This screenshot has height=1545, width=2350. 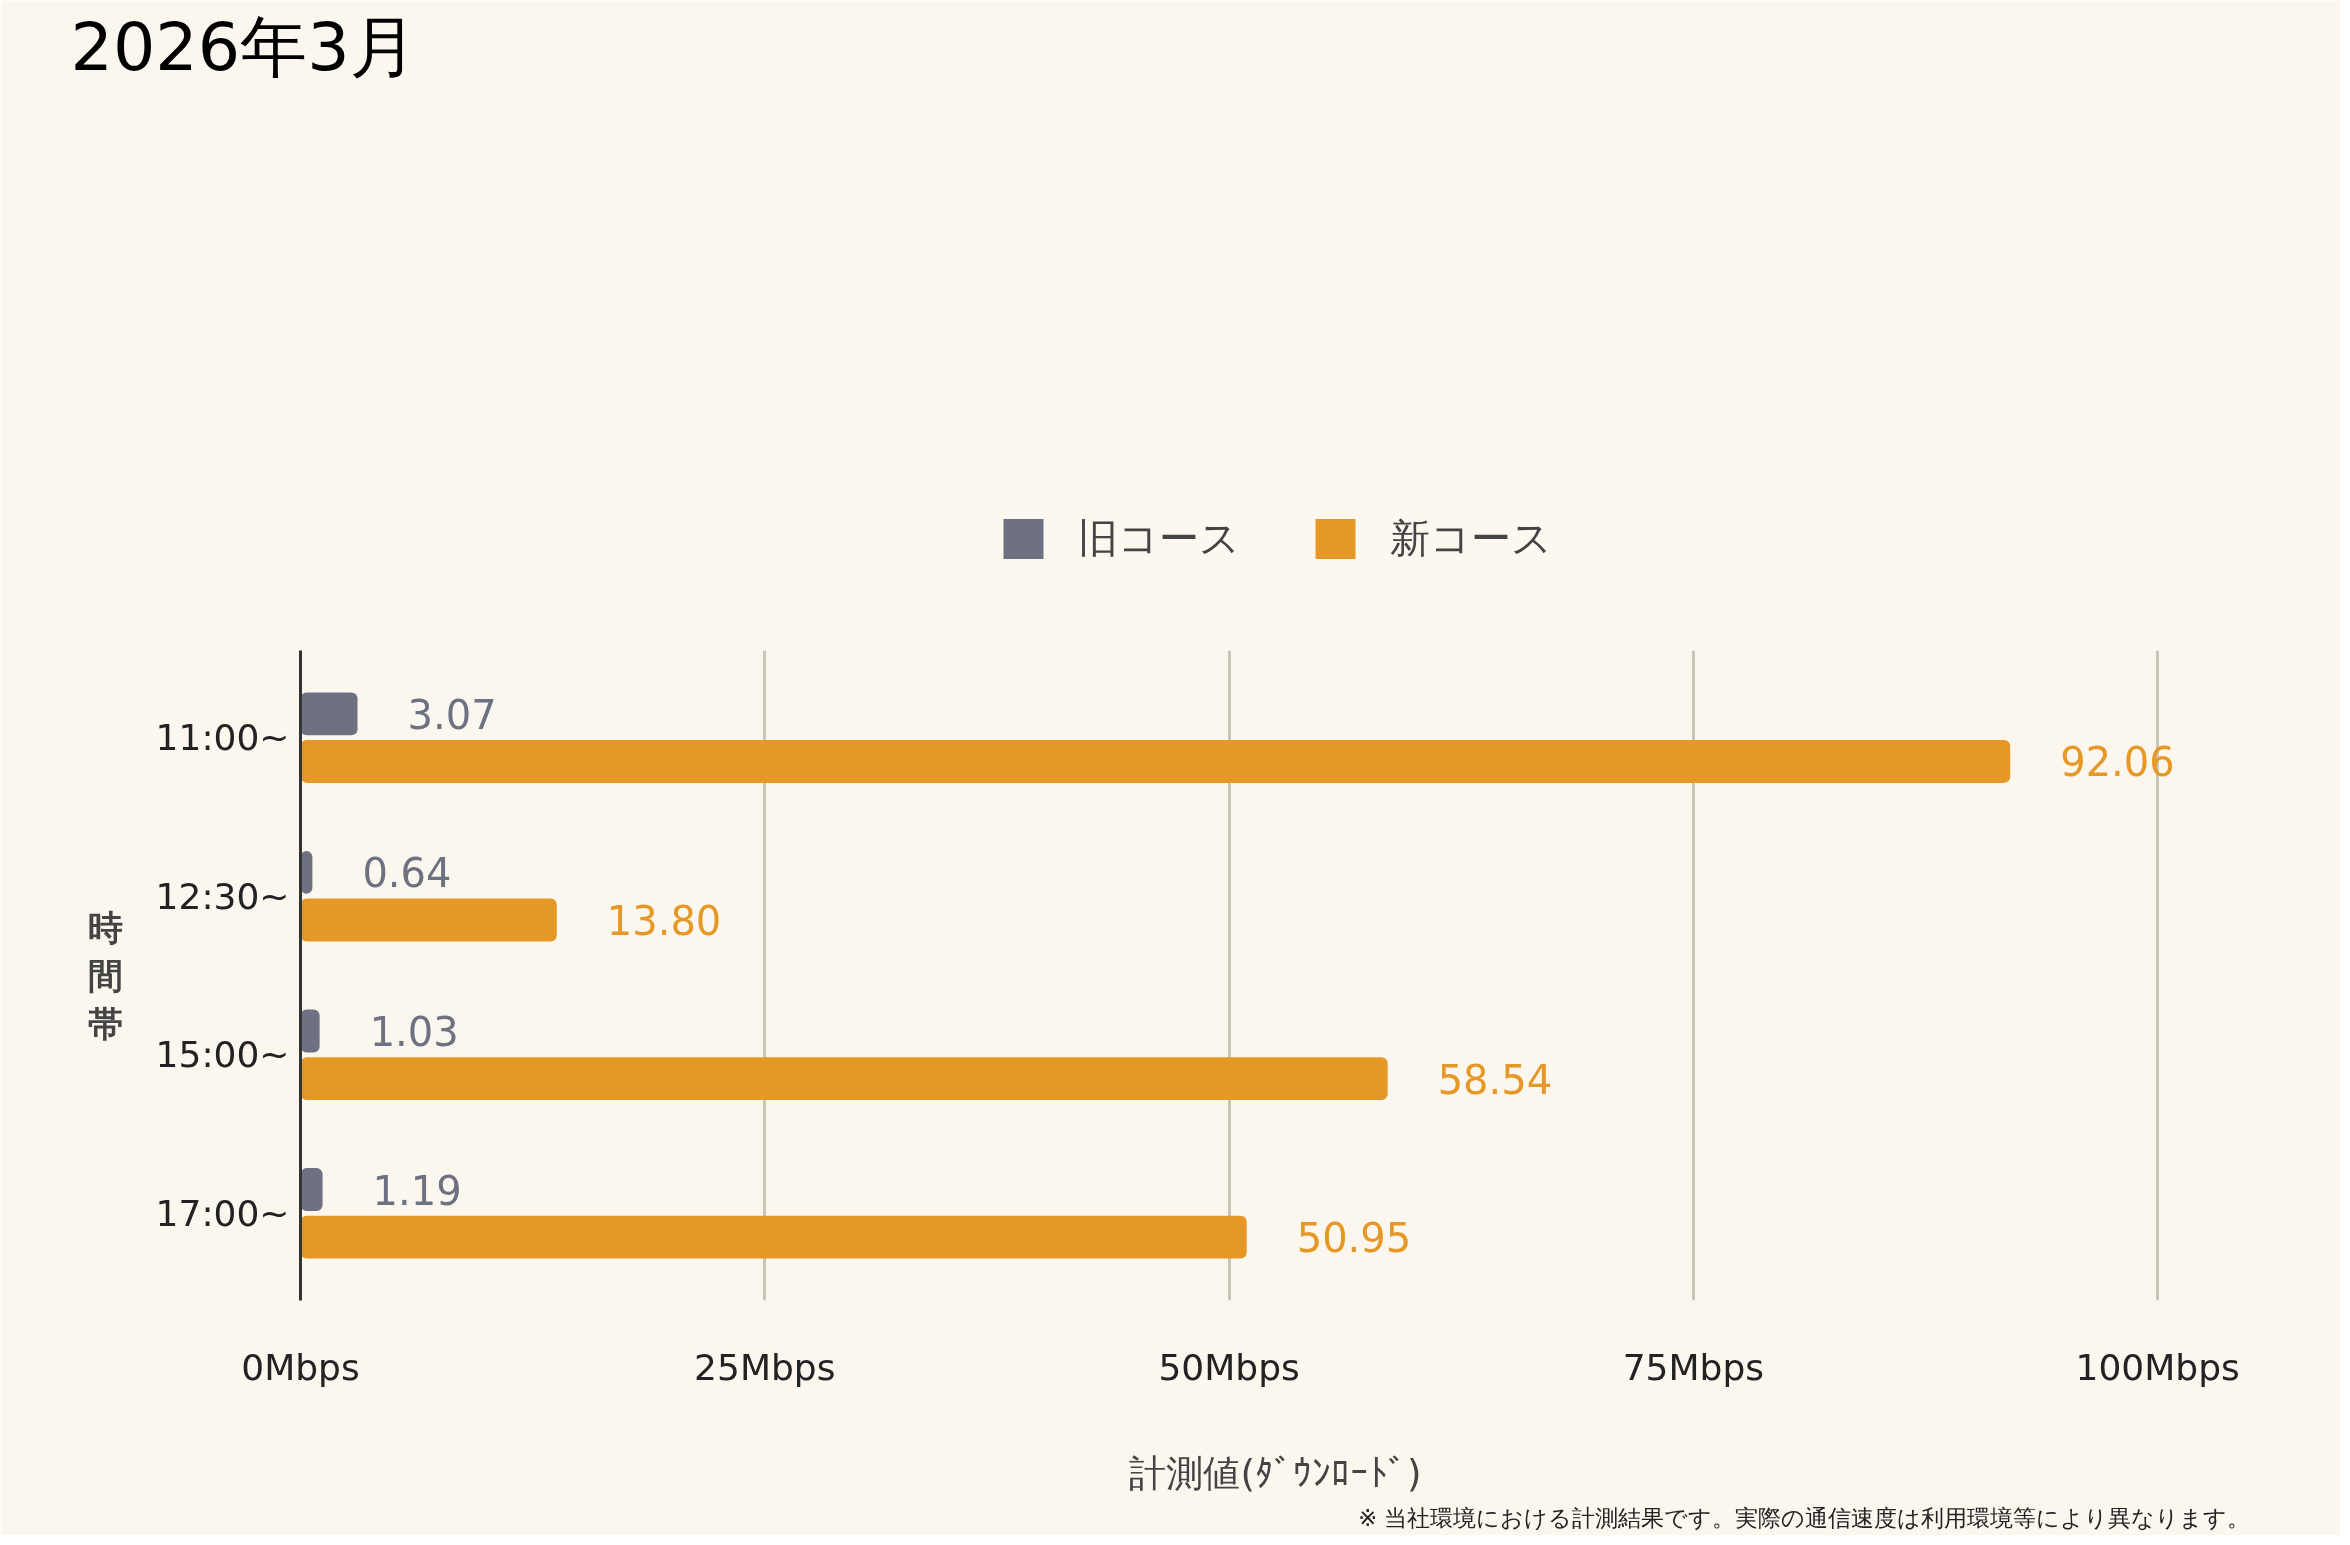 What do you see at coordinates (2157, 1367) in the screenshot?
I see `x-tick-label: 100Mbps` at bounding box center [2157, 1367].